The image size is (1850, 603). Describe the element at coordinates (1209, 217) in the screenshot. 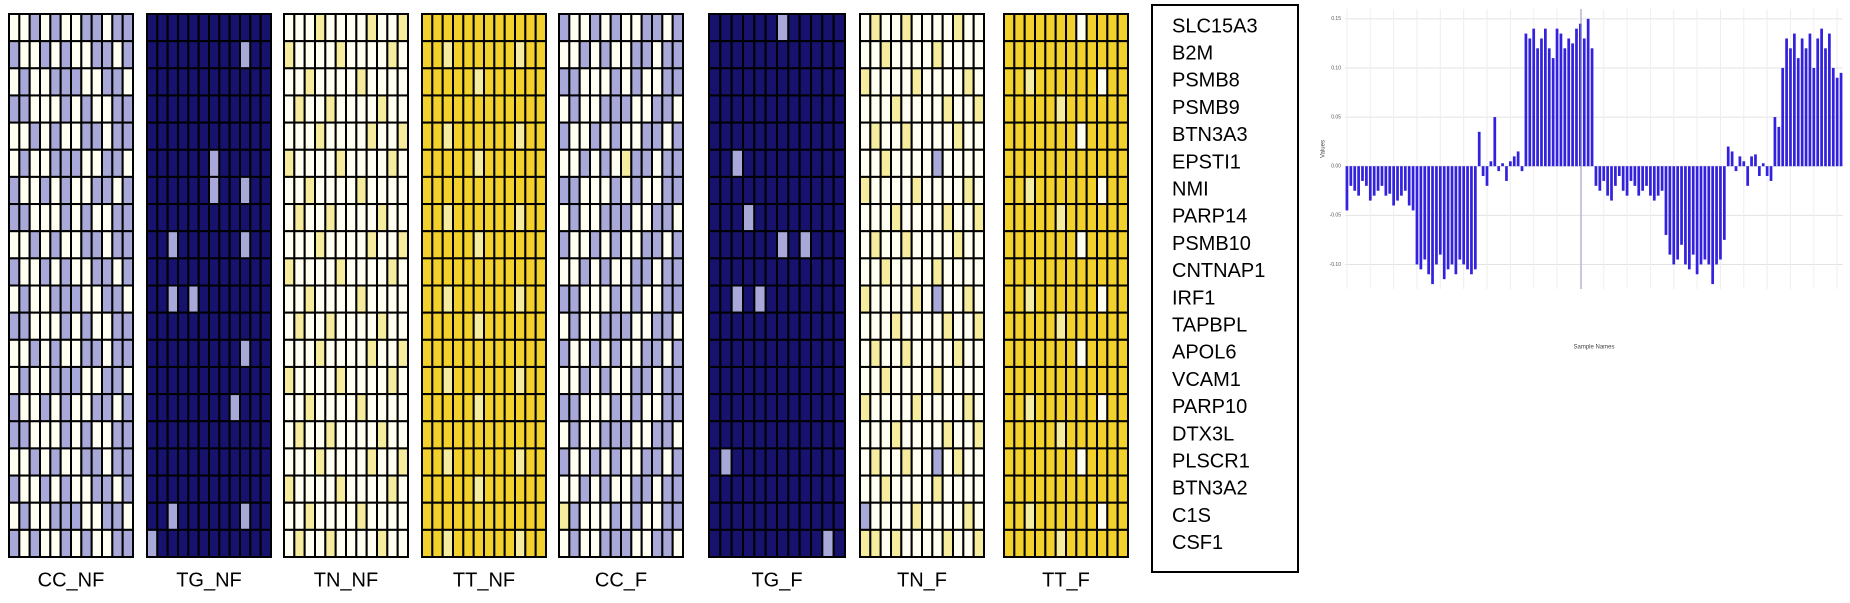

I see `gene-label: PARP14` at that location.